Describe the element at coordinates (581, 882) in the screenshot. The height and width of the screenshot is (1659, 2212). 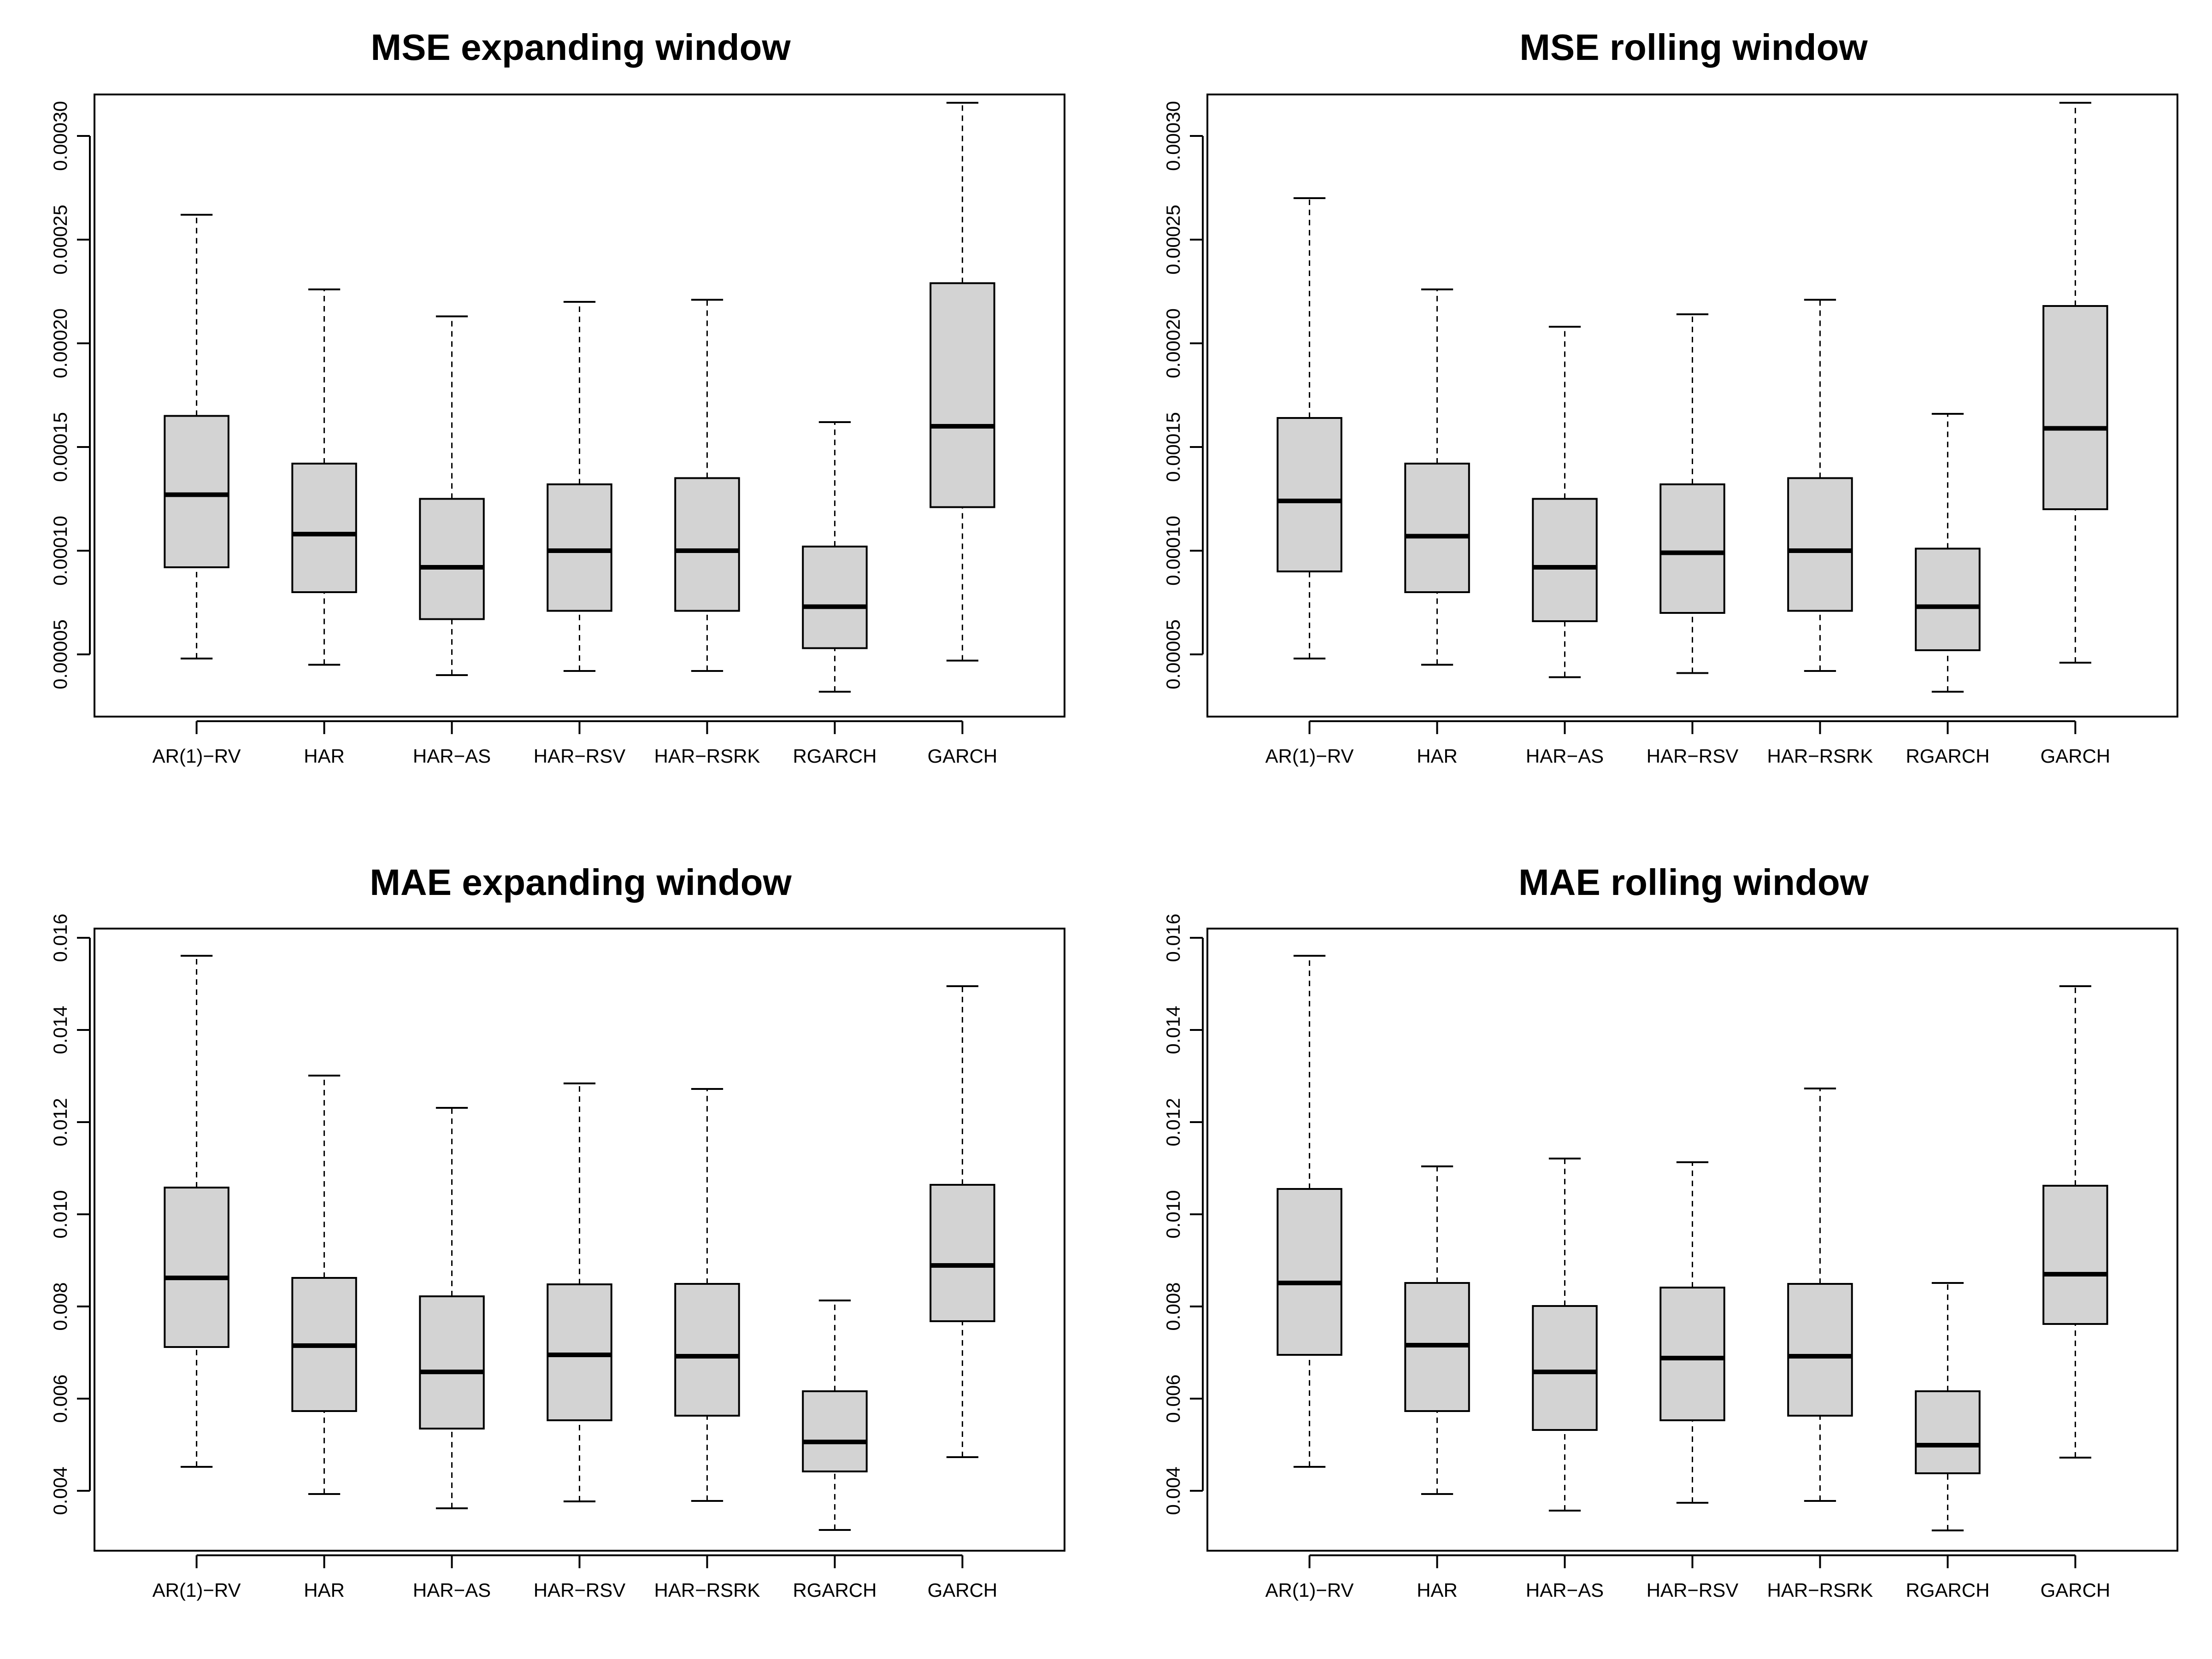
I see `panel-title: MAE expanding window` at that location.